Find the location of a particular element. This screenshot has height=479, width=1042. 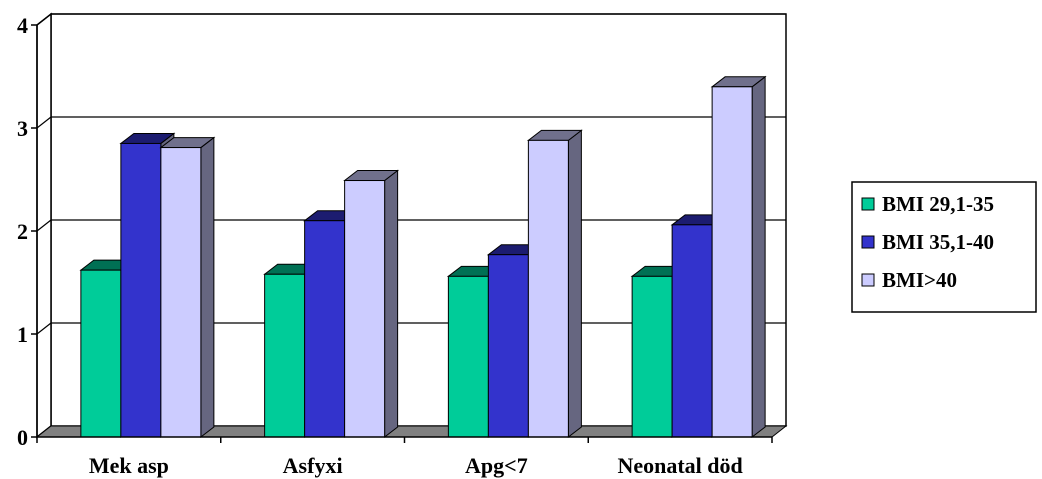

y-tick-label: 0 is located at coordinates (22, 437).